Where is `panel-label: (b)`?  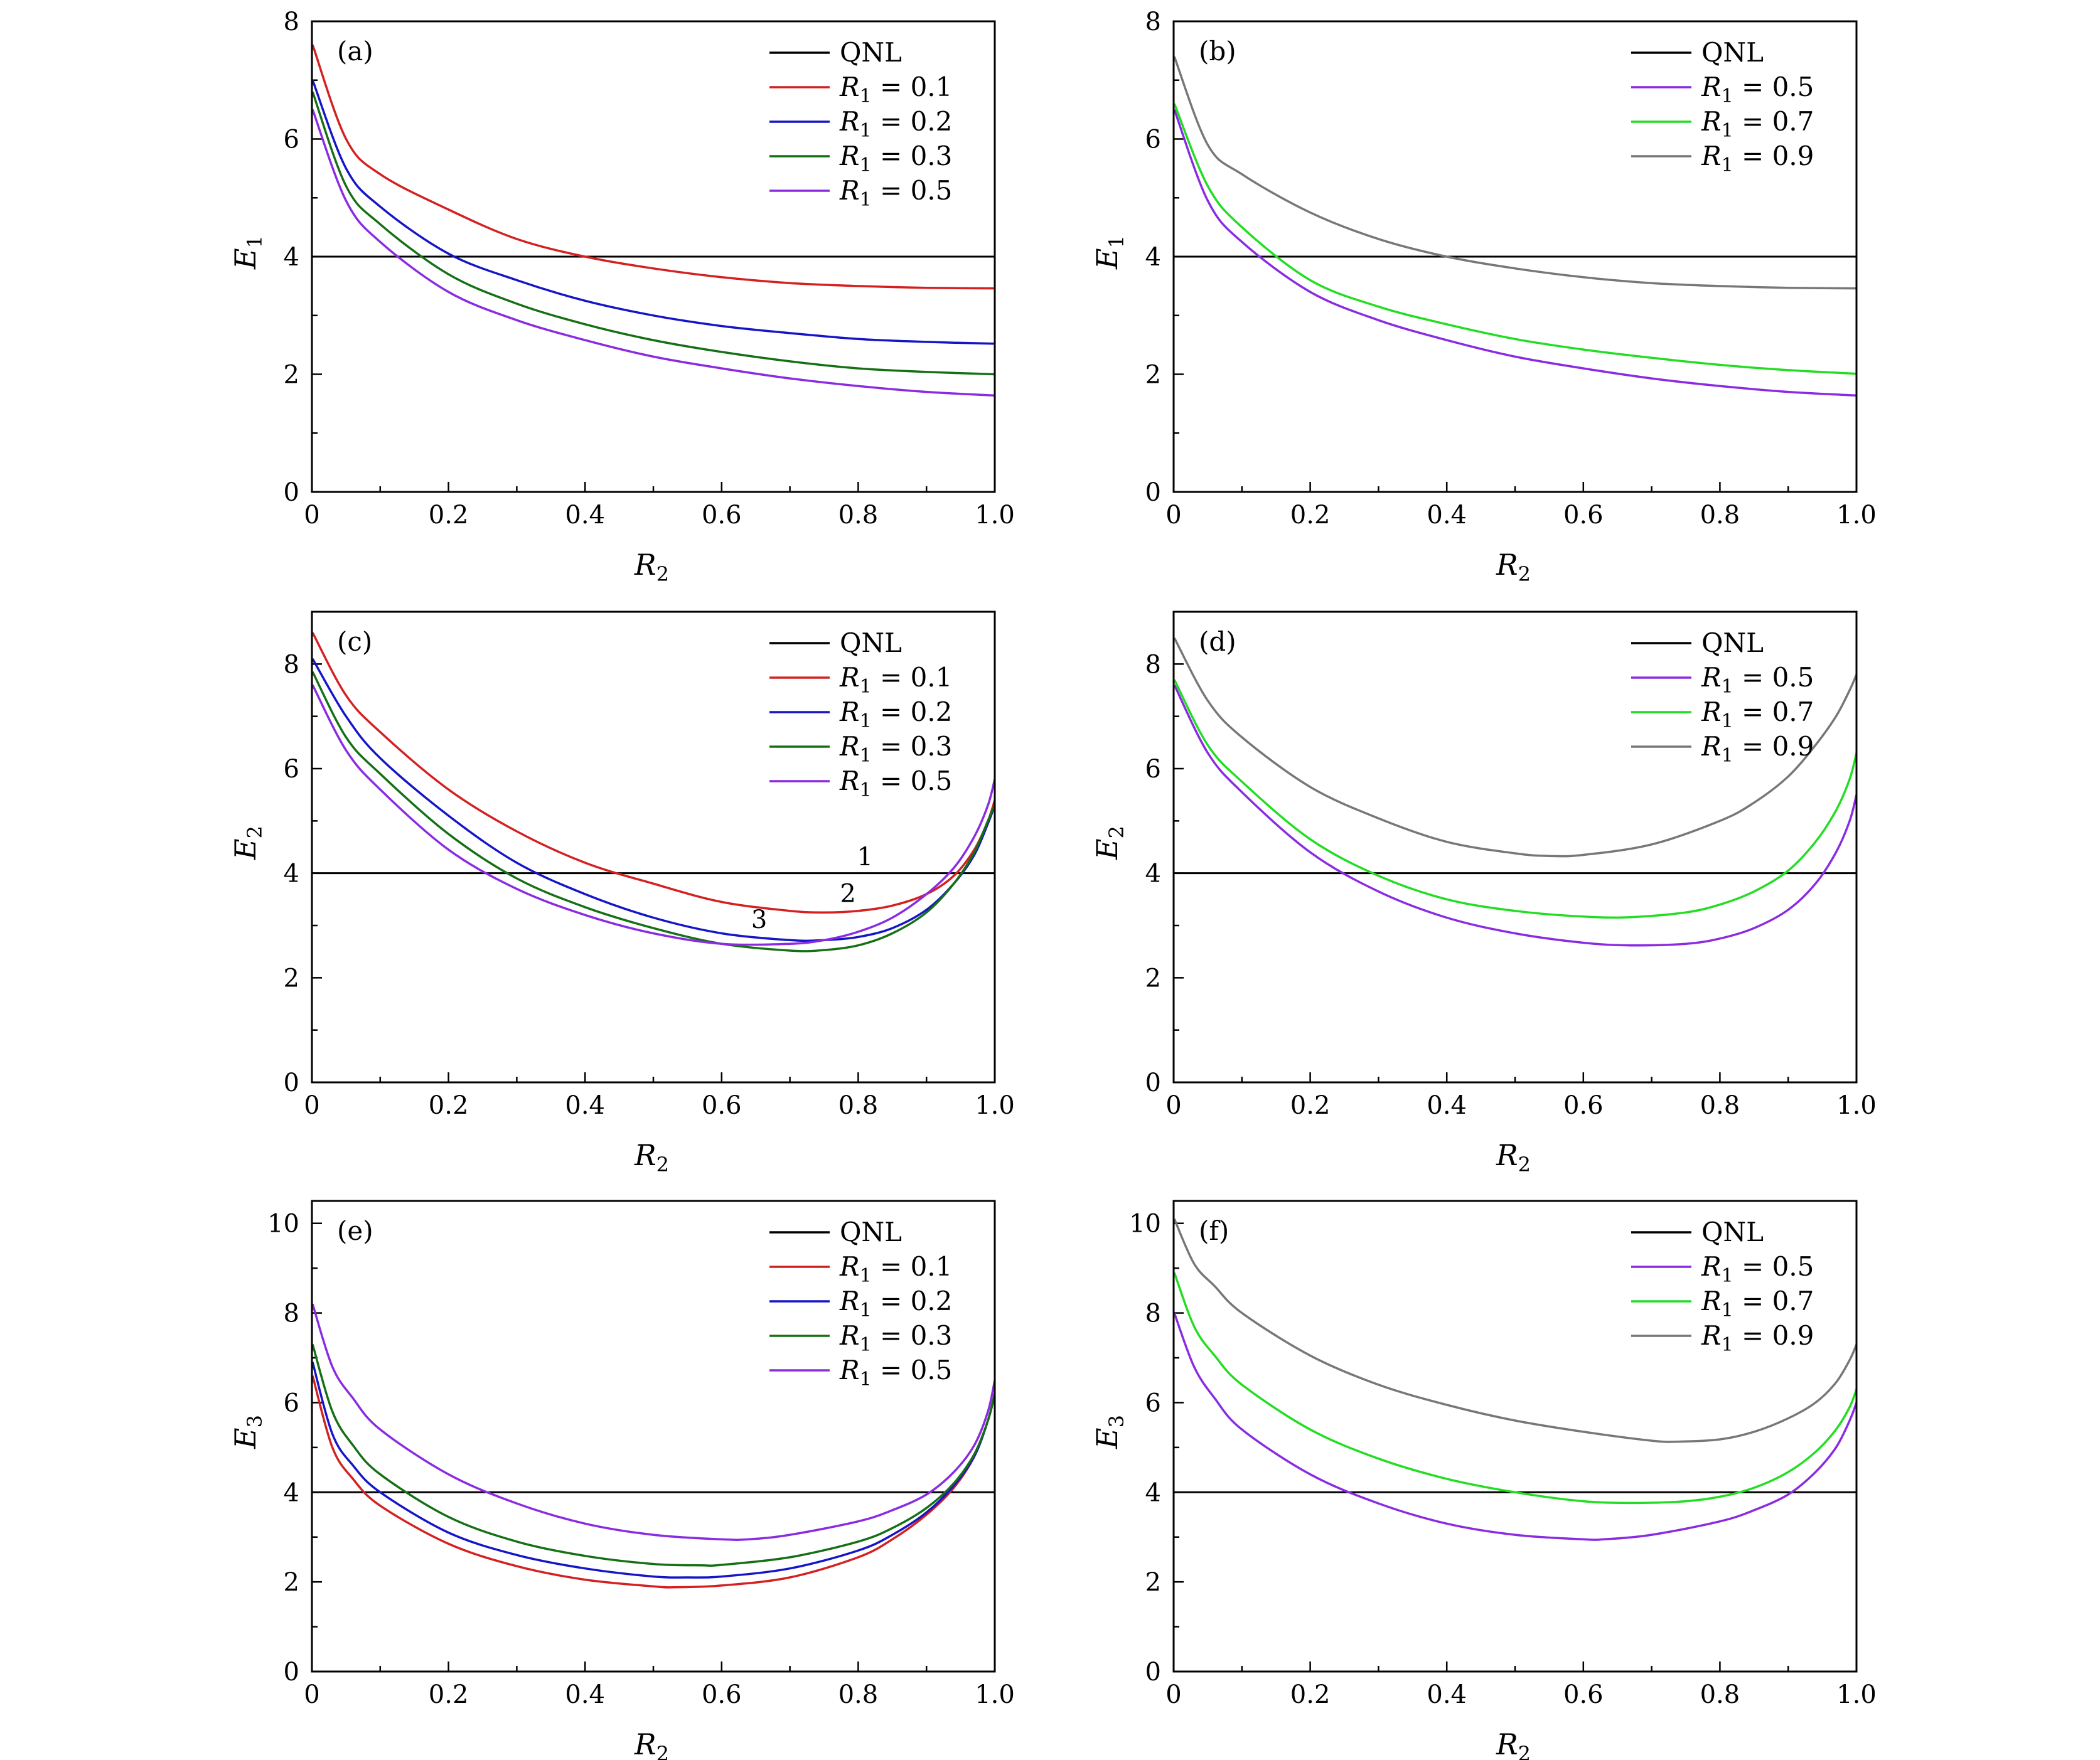 panel-label: (b) is located at coordinates (1217, 51).